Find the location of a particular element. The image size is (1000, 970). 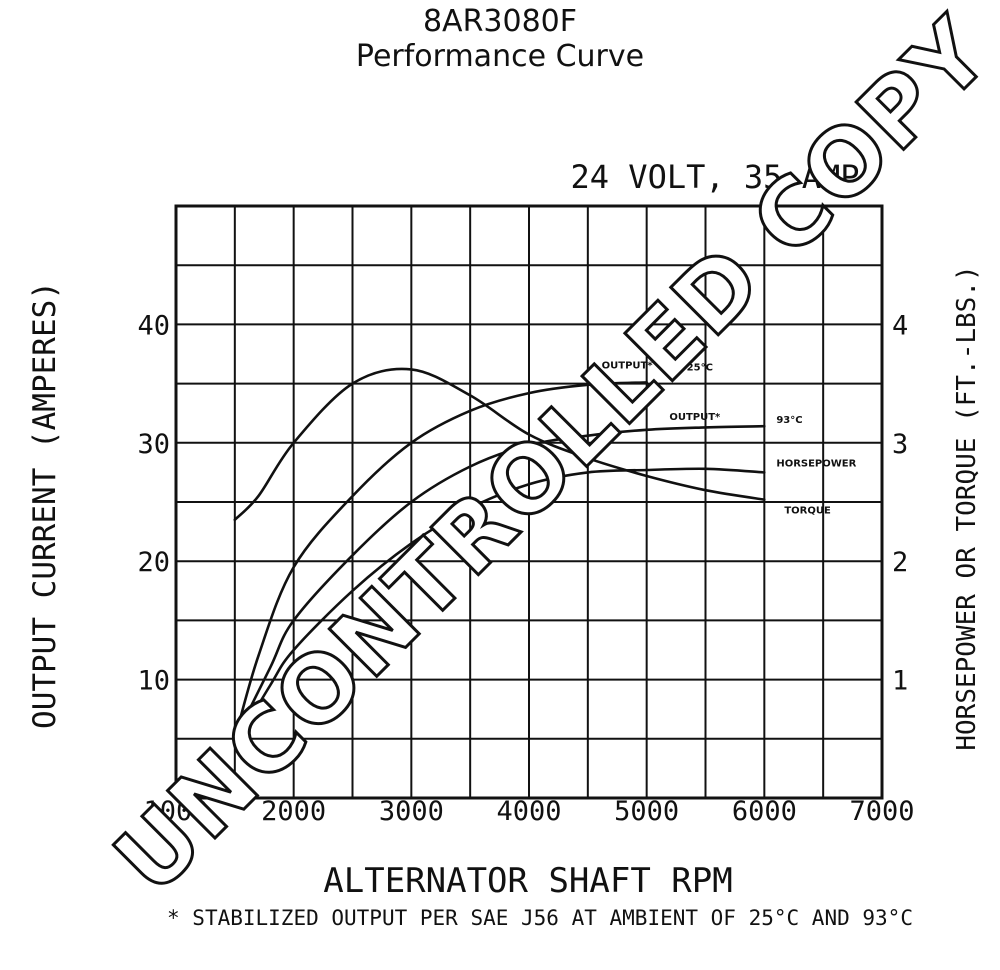

y-tick-left-label: 20 is located at coordinates (153, 562).